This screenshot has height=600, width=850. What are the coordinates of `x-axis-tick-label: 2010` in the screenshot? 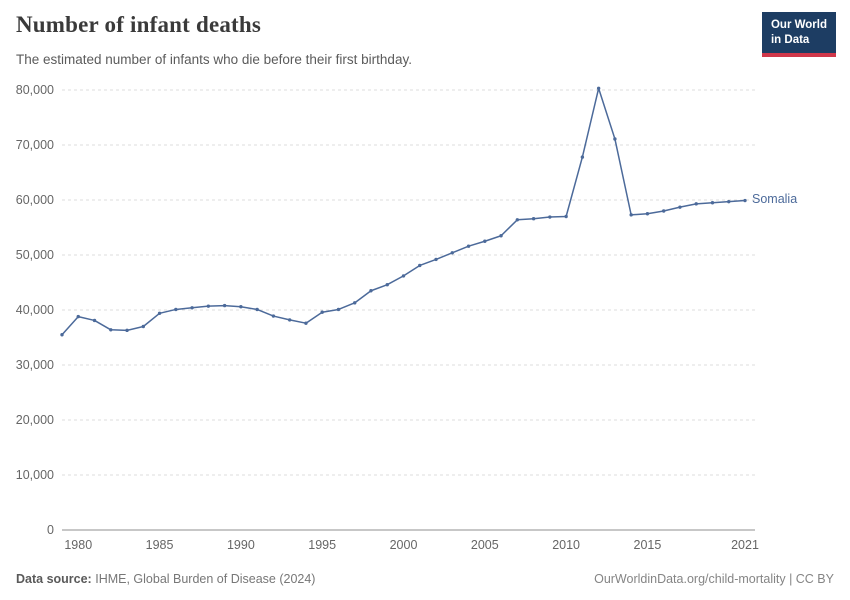 It's located at (566, 545).